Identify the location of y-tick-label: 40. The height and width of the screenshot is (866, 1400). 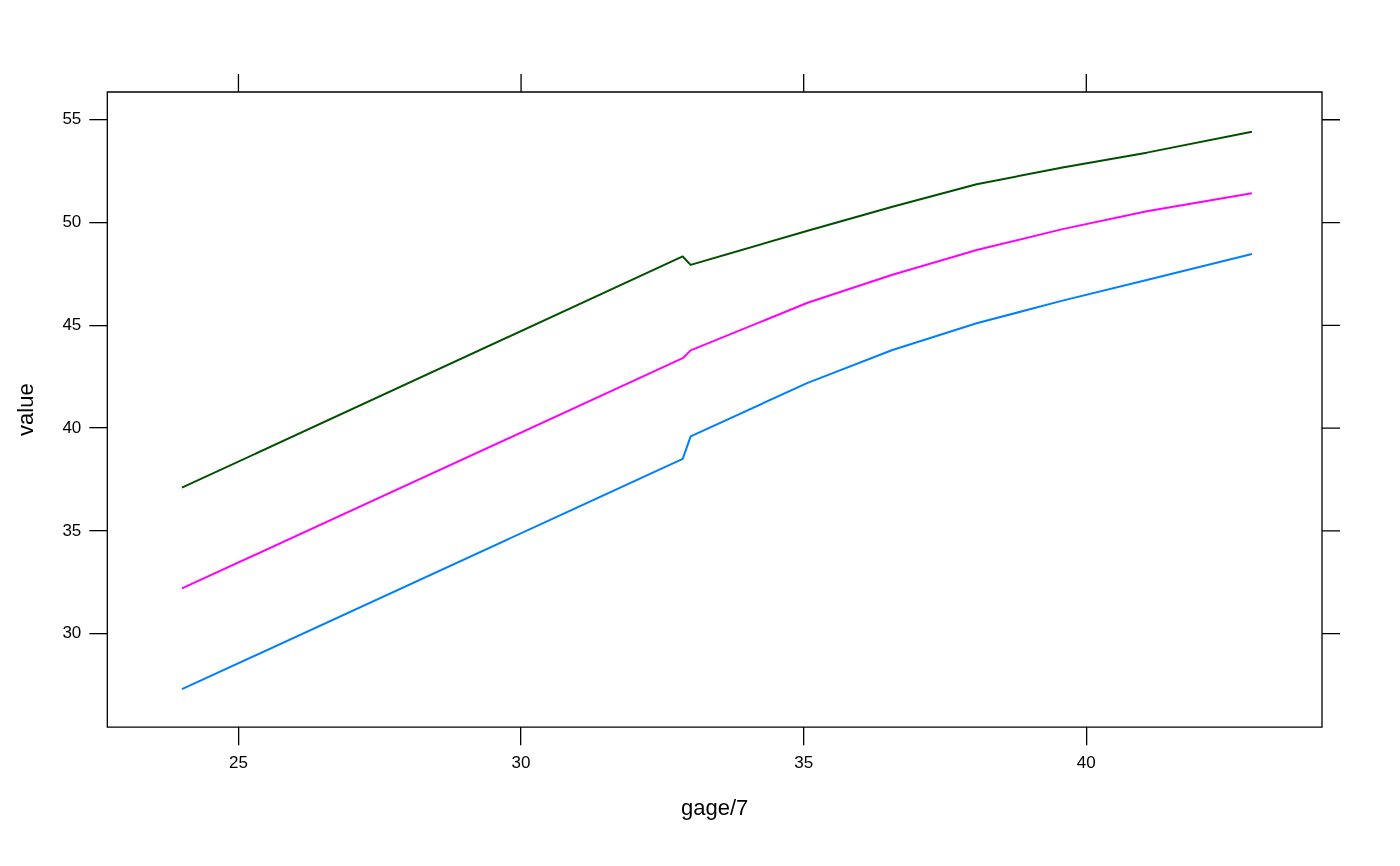
(72, 427).